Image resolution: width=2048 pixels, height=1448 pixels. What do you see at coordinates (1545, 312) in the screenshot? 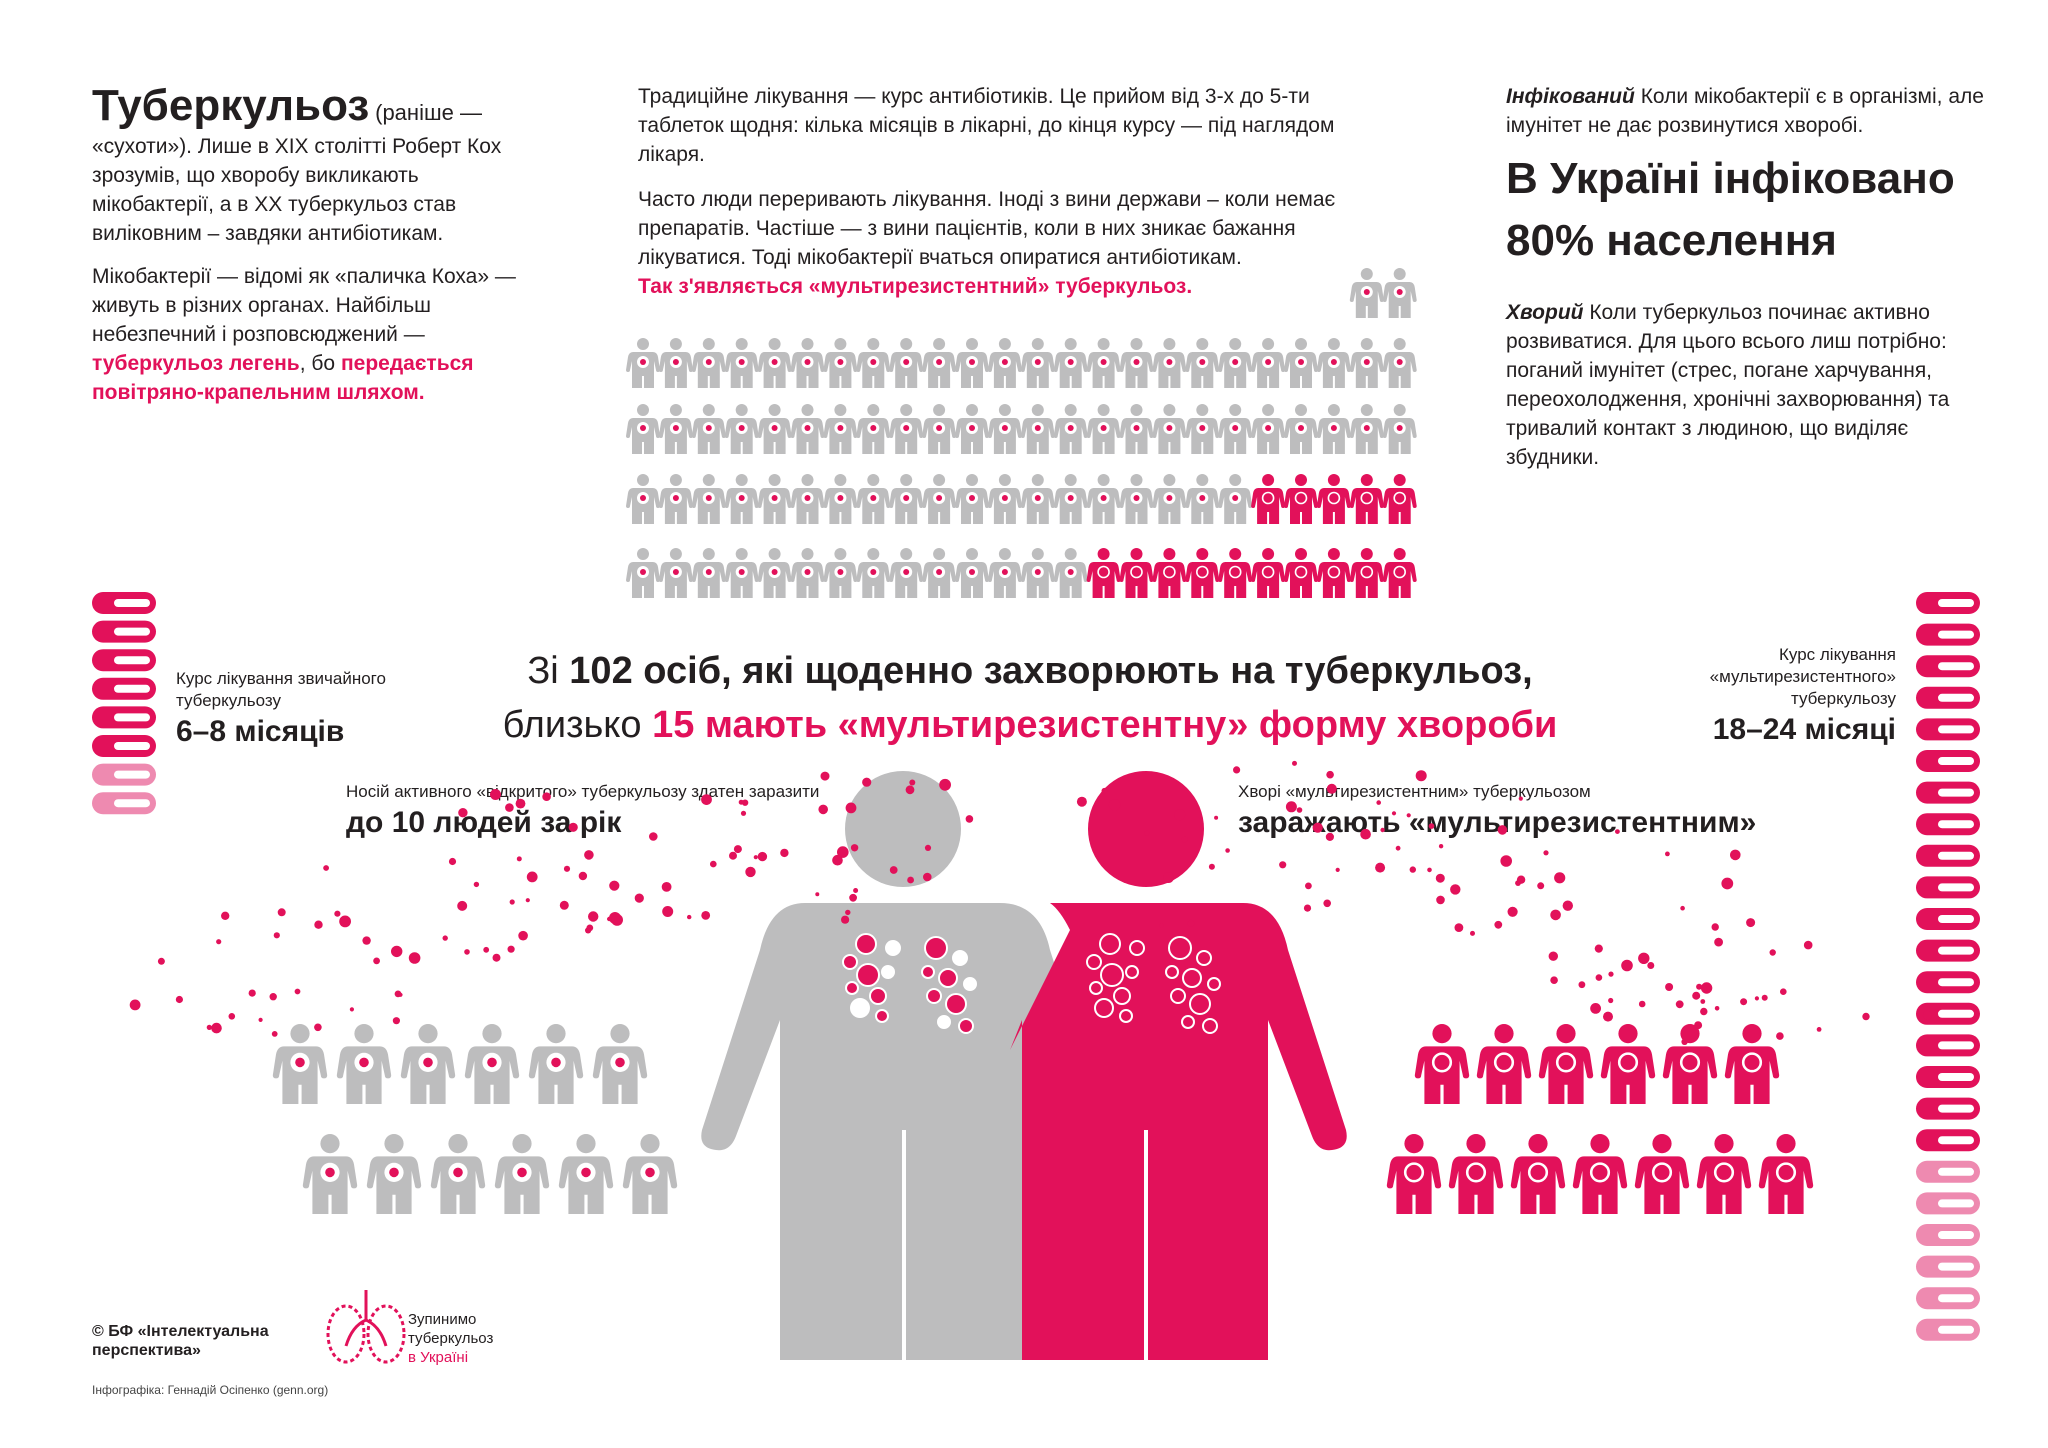
I see `sick-label: Хворий` at bounding box center [1545, 312].